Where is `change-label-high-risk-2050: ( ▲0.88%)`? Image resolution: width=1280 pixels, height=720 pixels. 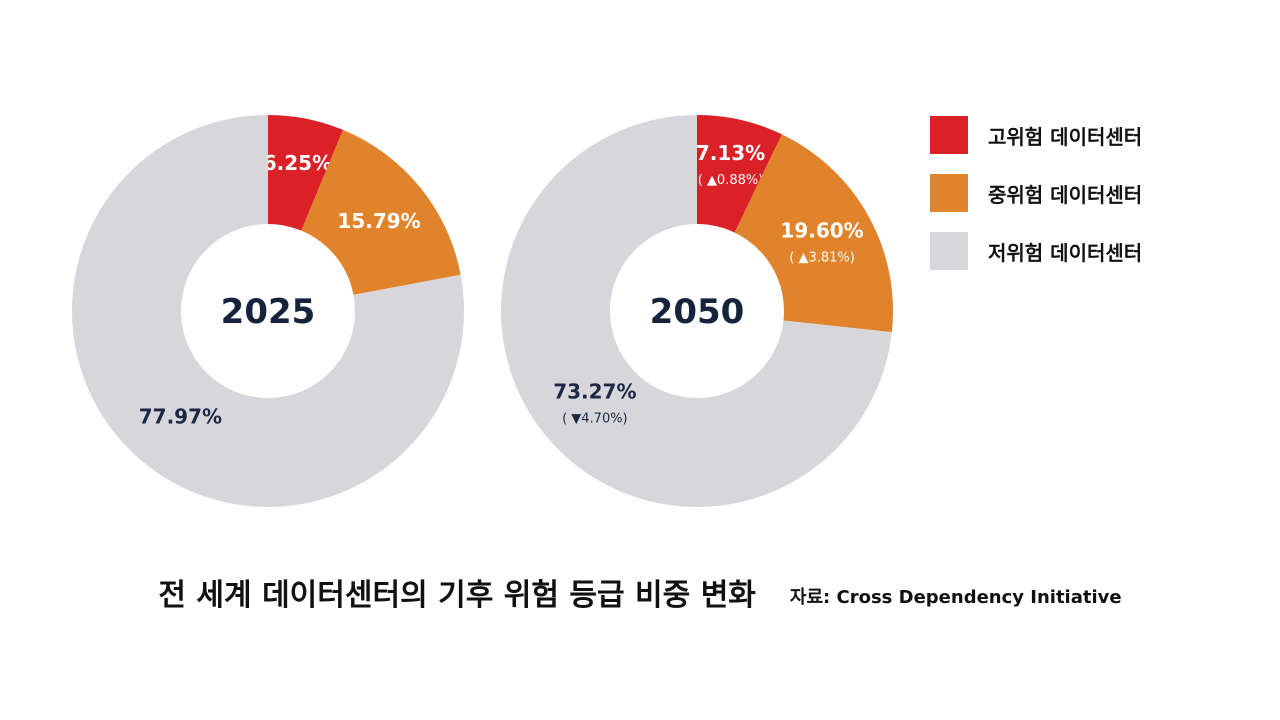
change-label-high-risk-2050: ( ▲0.88%) is located at coordinates (731, 180).